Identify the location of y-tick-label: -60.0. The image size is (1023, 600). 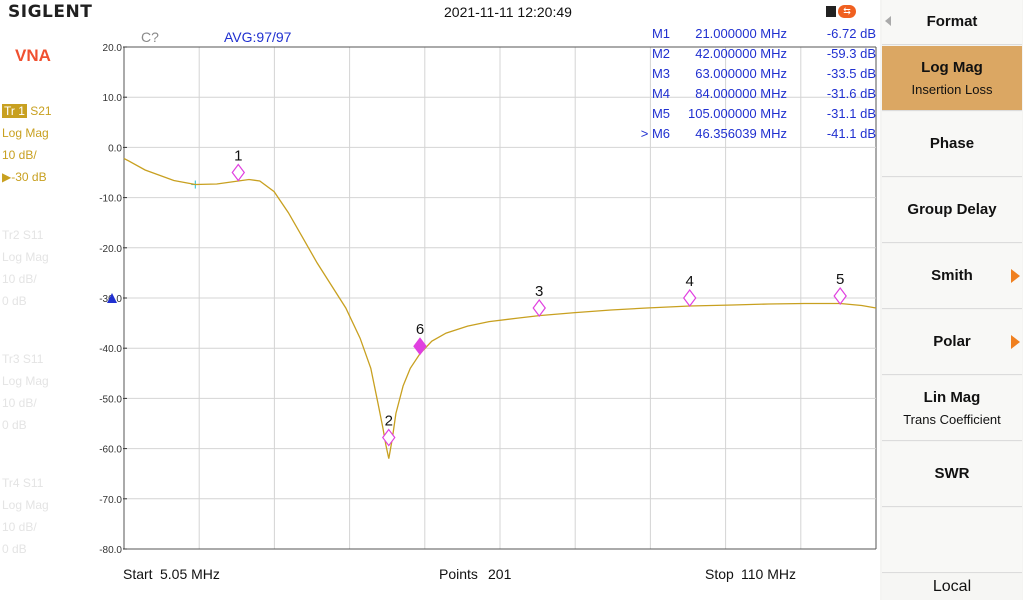
(110, 450).